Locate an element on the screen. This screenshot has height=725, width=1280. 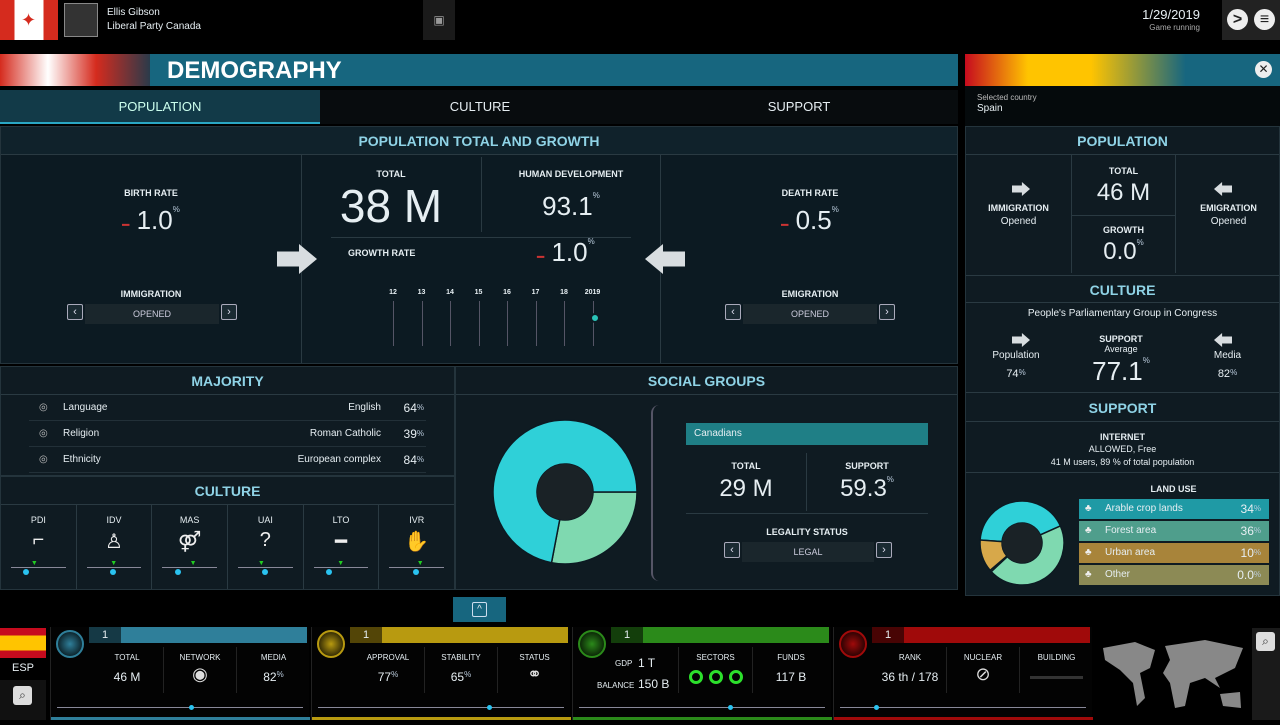
culture-dim-label: IVR is located at coordinates (417, 520).